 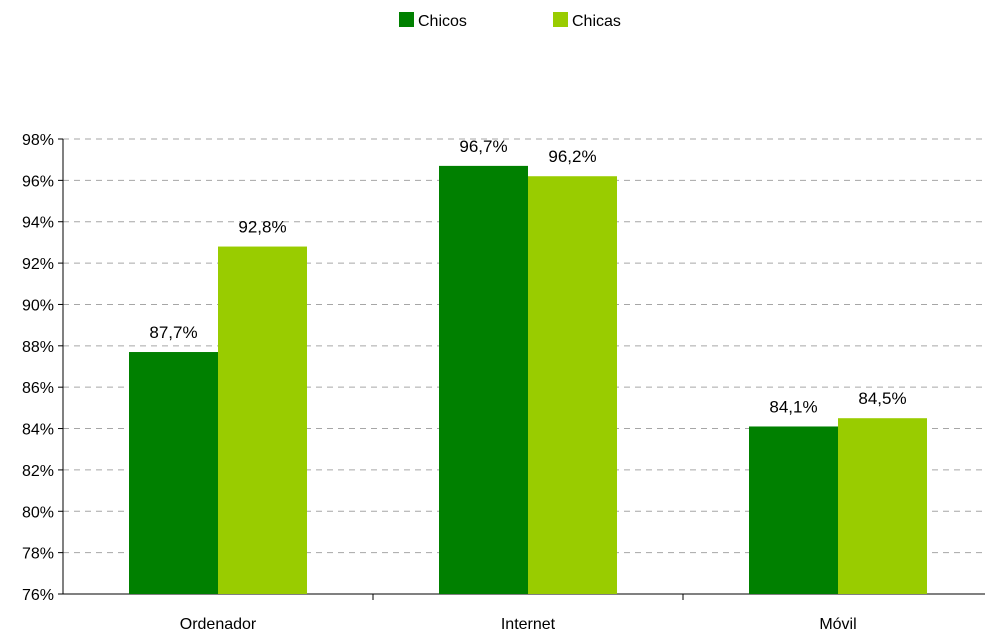 What do you see at coordinates (38, 554) in the screenshot?
I see `y-tick-label: 78%` at bounding box center [38, 554].